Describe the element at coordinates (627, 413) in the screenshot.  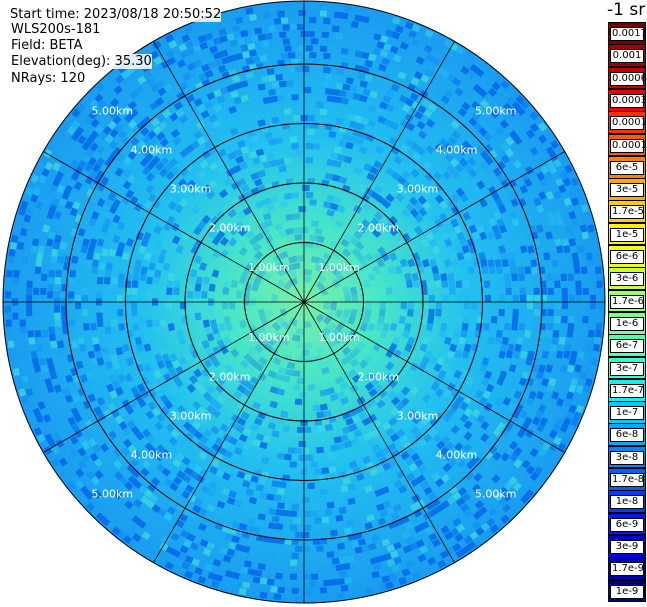
I see `colorbar-label: 1e-7` at that location.